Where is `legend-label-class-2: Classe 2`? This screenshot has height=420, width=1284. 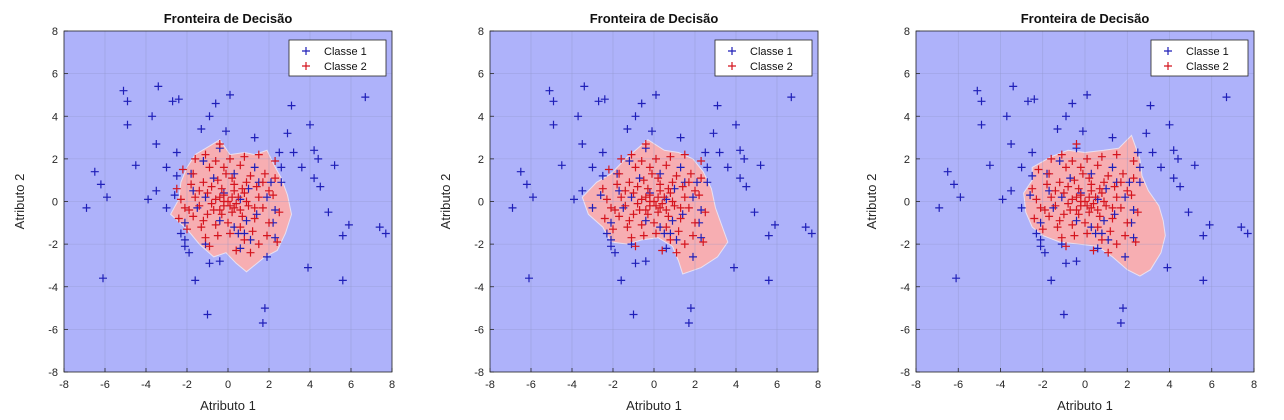 legend-label-class-2: Classe 2 is located at coordinates (345, 67).